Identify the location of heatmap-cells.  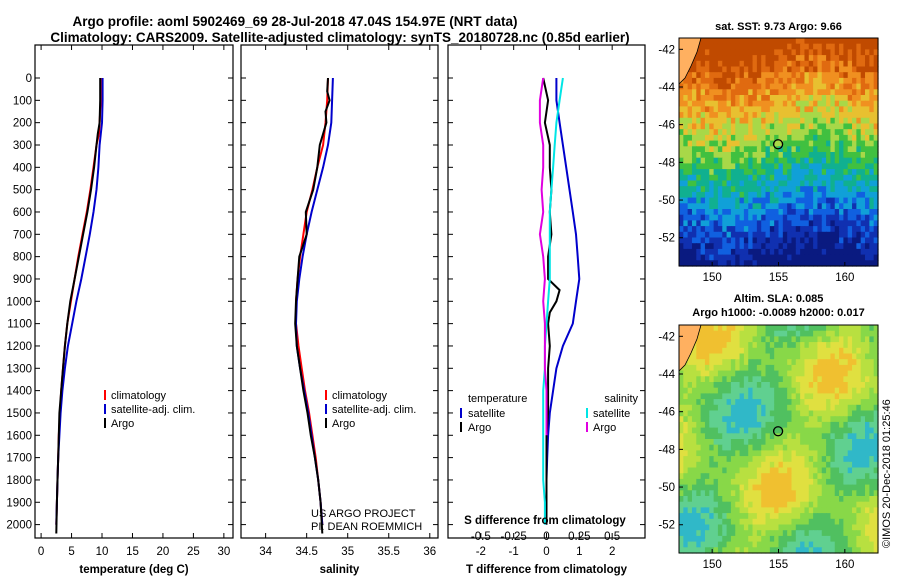
(779, 152).